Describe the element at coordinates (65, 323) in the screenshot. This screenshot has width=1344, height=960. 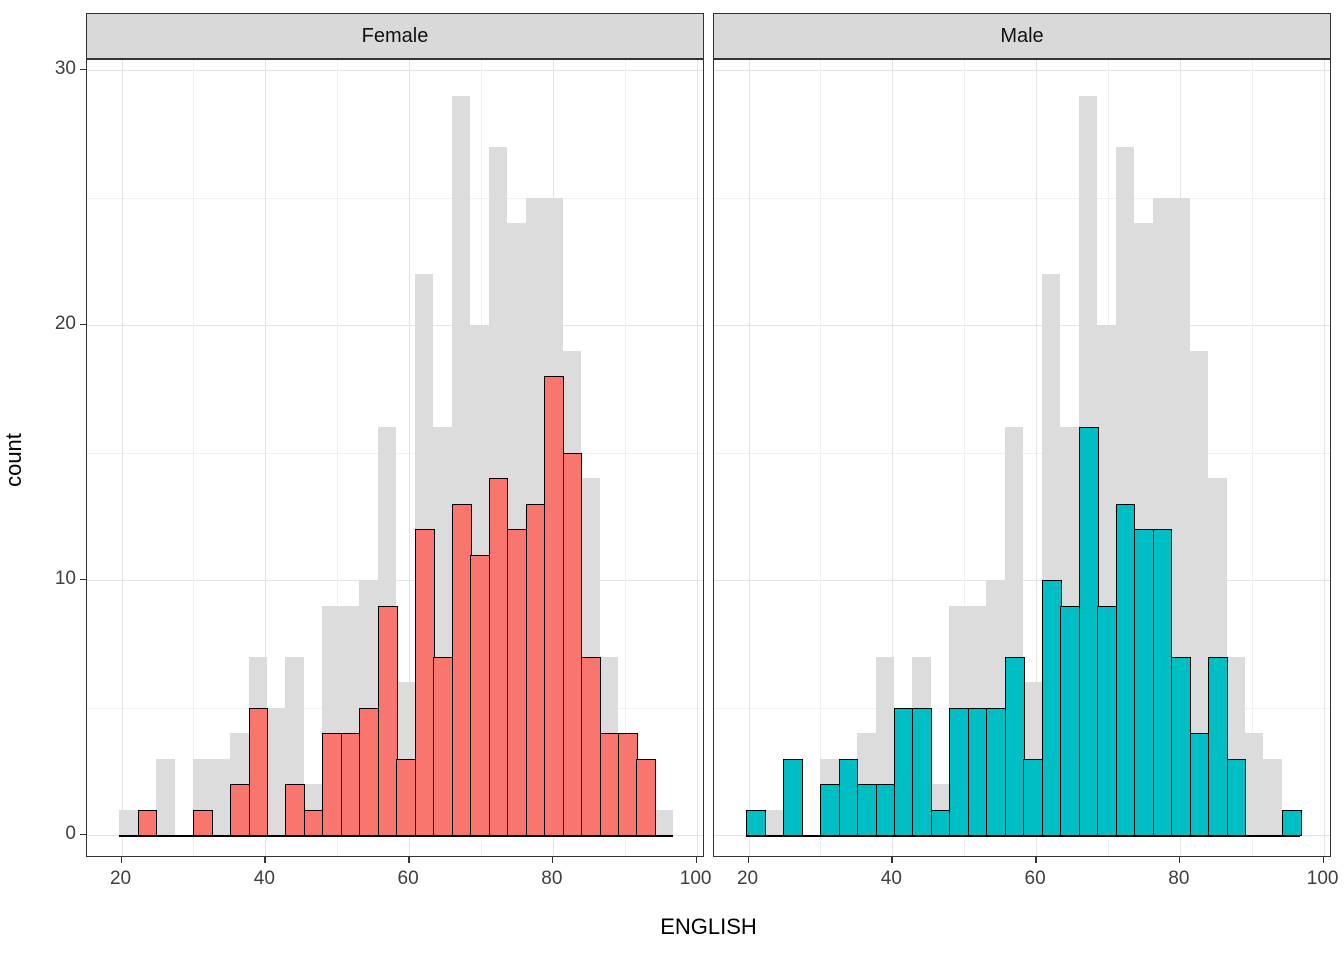
I see `y-tick-label: 20` at that location.